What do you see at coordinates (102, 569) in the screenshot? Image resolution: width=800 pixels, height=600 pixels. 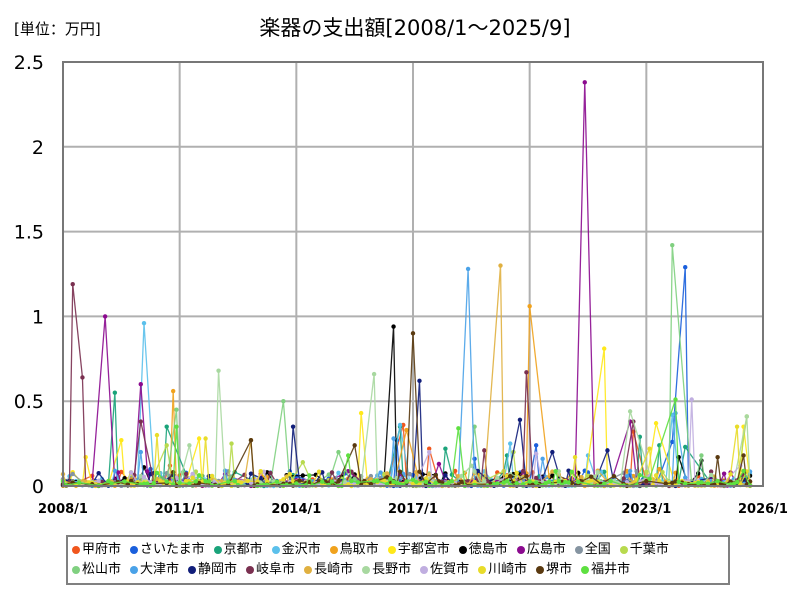 I see `legend-label: 松山市` at bounding box center [102, 569].